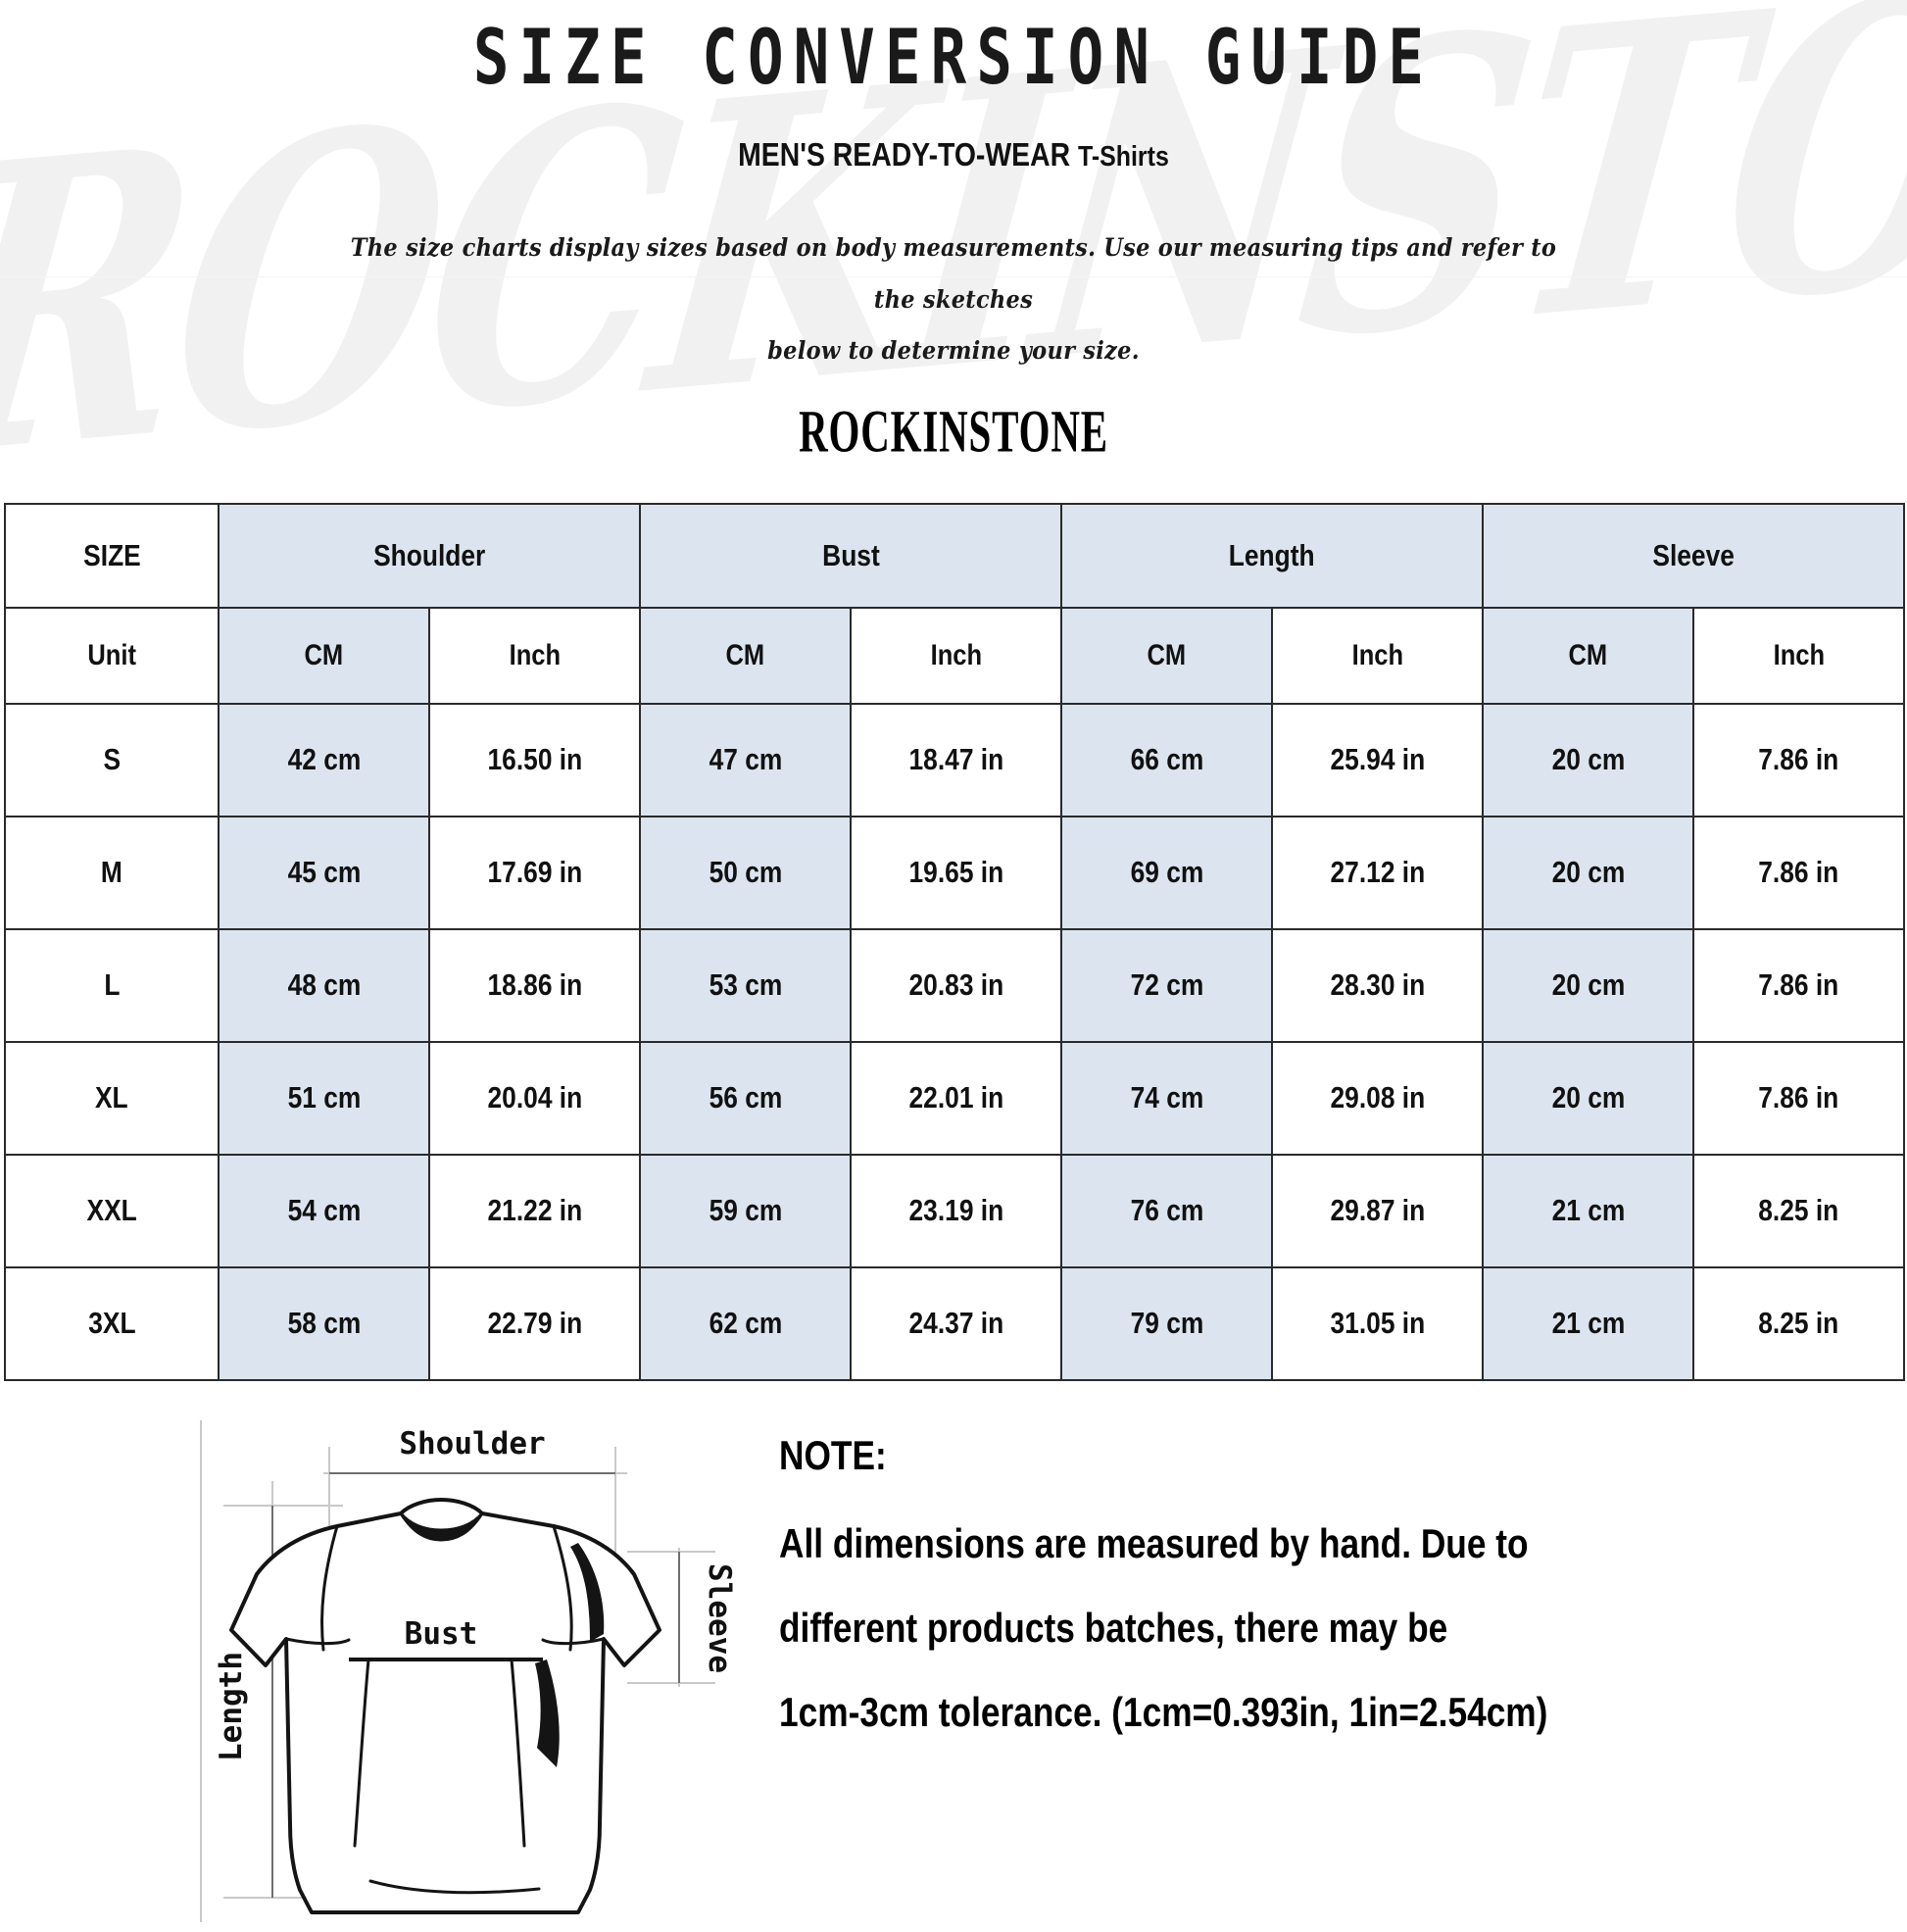  I want to click on size-value: L, so click(112, 984).